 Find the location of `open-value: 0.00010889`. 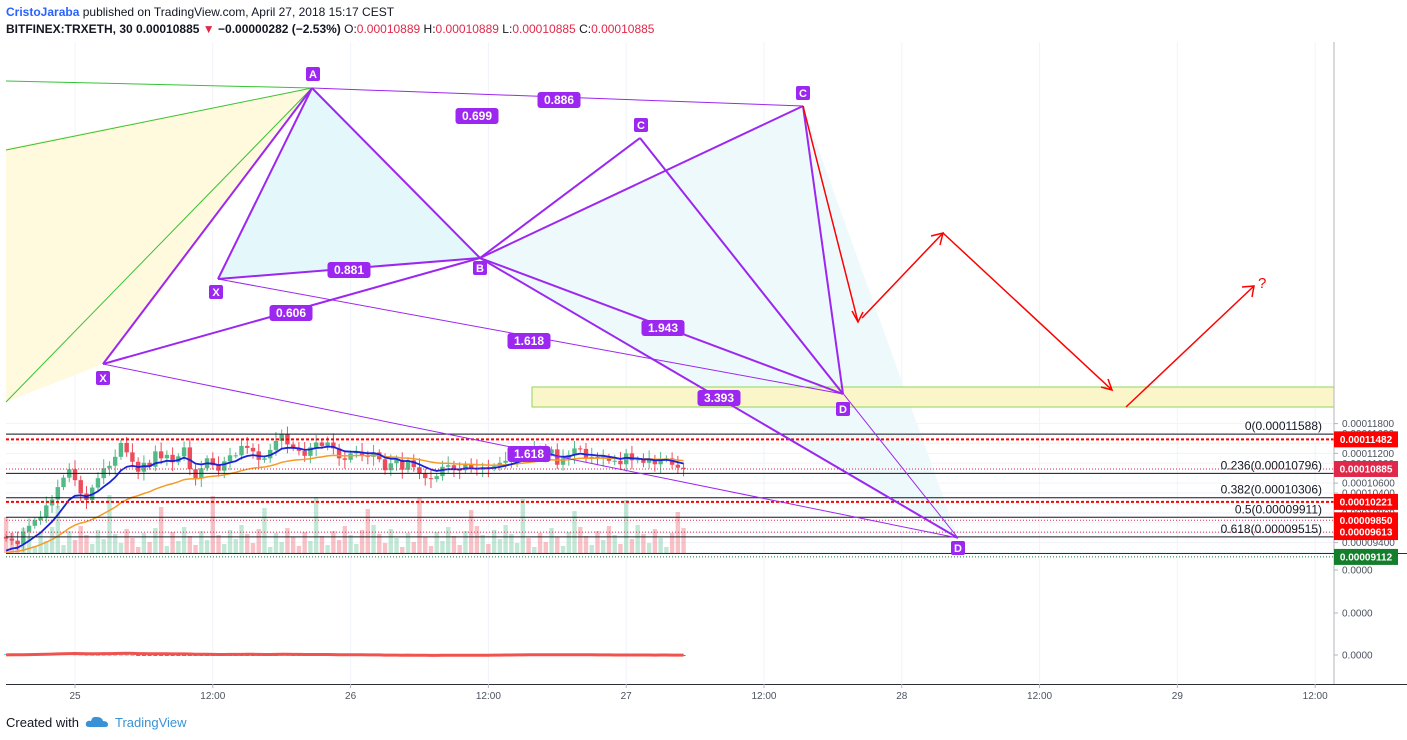

open-value: 0.00010889 is located at coordinates (388, 29).